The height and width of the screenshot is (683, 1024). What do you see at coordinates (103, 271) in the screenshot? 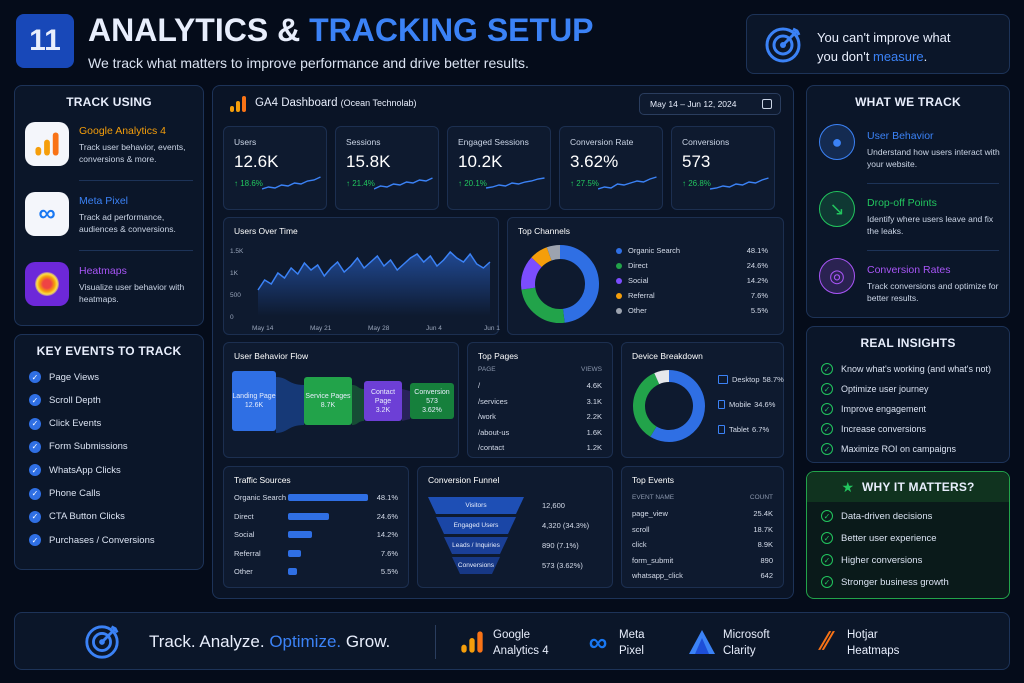
I see `track-tool-name: Heatmaps` at bounding box center [103, 271].